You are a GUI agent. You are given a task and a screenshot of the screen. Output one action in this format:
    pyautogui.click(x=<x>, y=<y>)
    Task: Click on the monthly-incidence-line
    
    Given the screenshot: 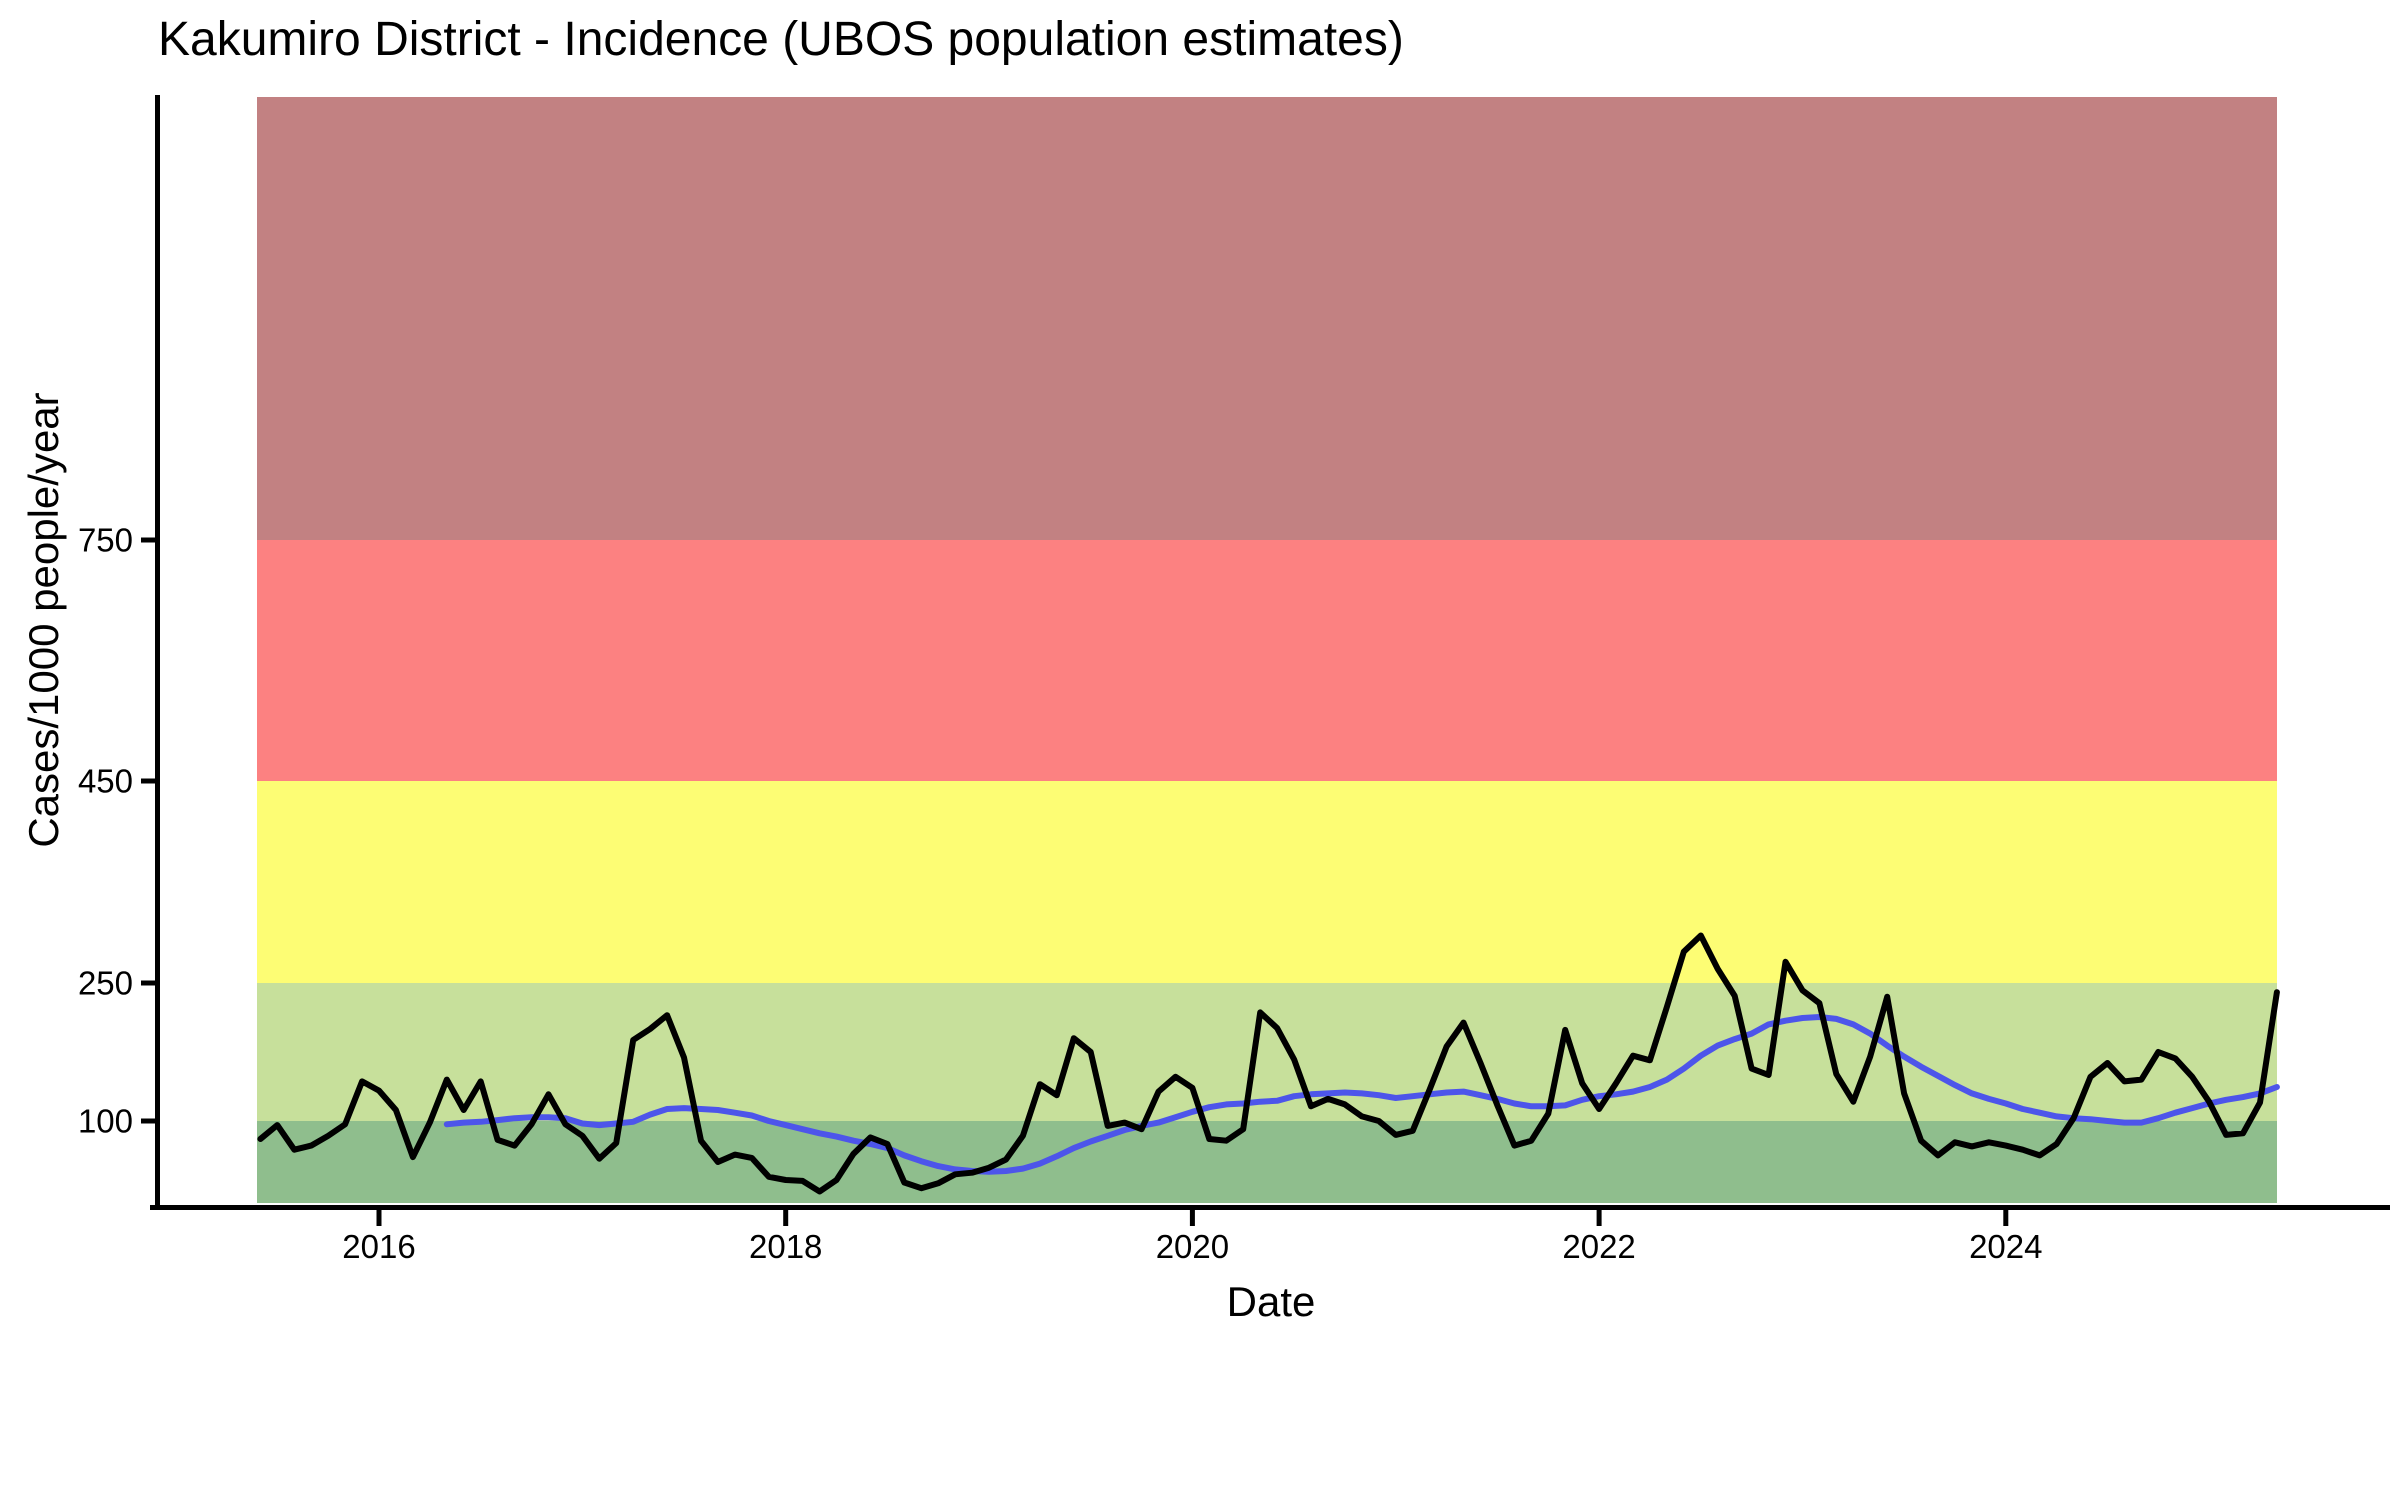 What is the action you would take?
    pyautogui.click(x=1268, y=1063)
    